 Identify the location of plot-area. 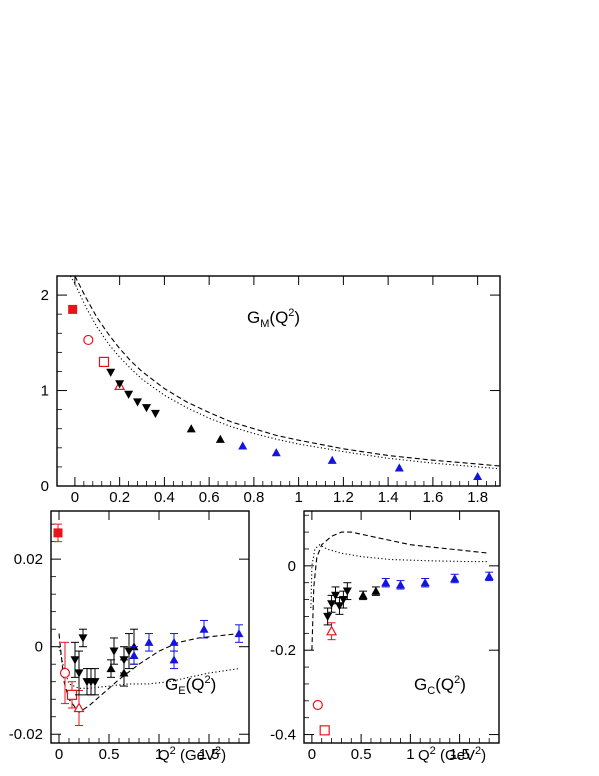
(402, 633).